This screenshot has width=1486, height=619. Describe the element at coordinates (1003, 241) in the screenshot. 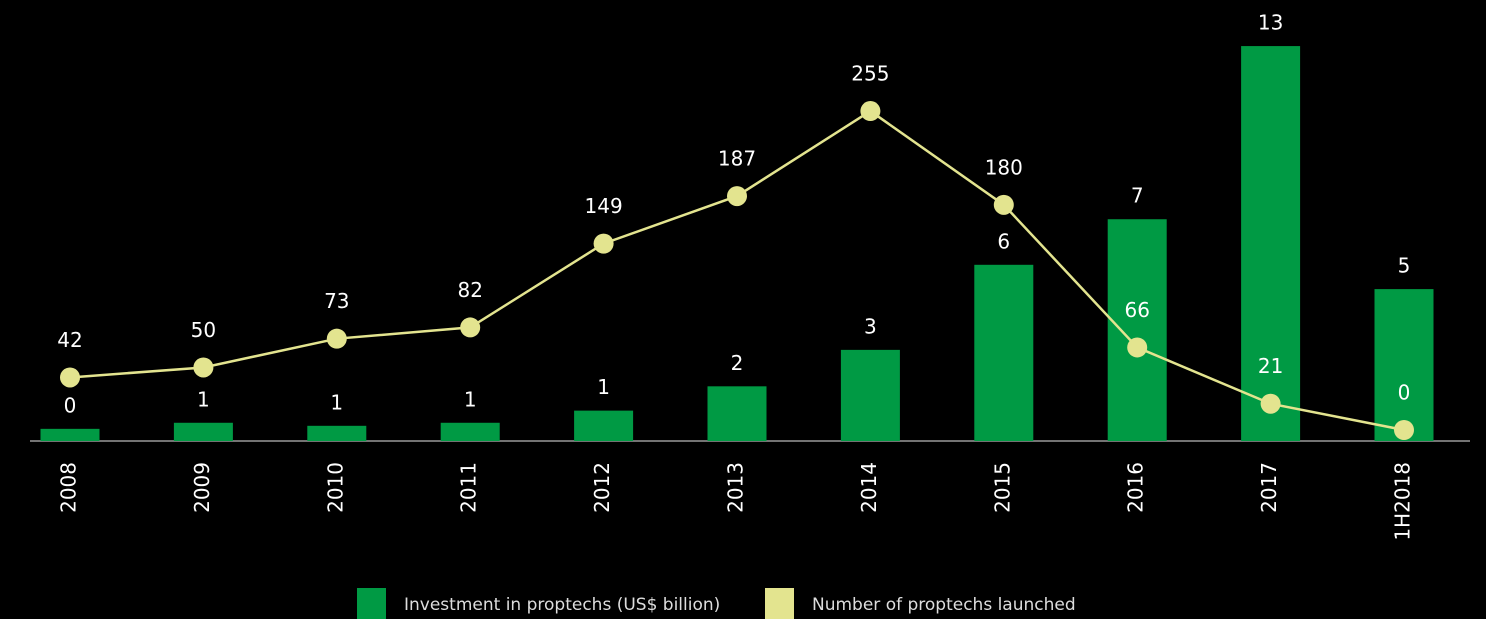

I see `bar-value-label: 6` at that location.